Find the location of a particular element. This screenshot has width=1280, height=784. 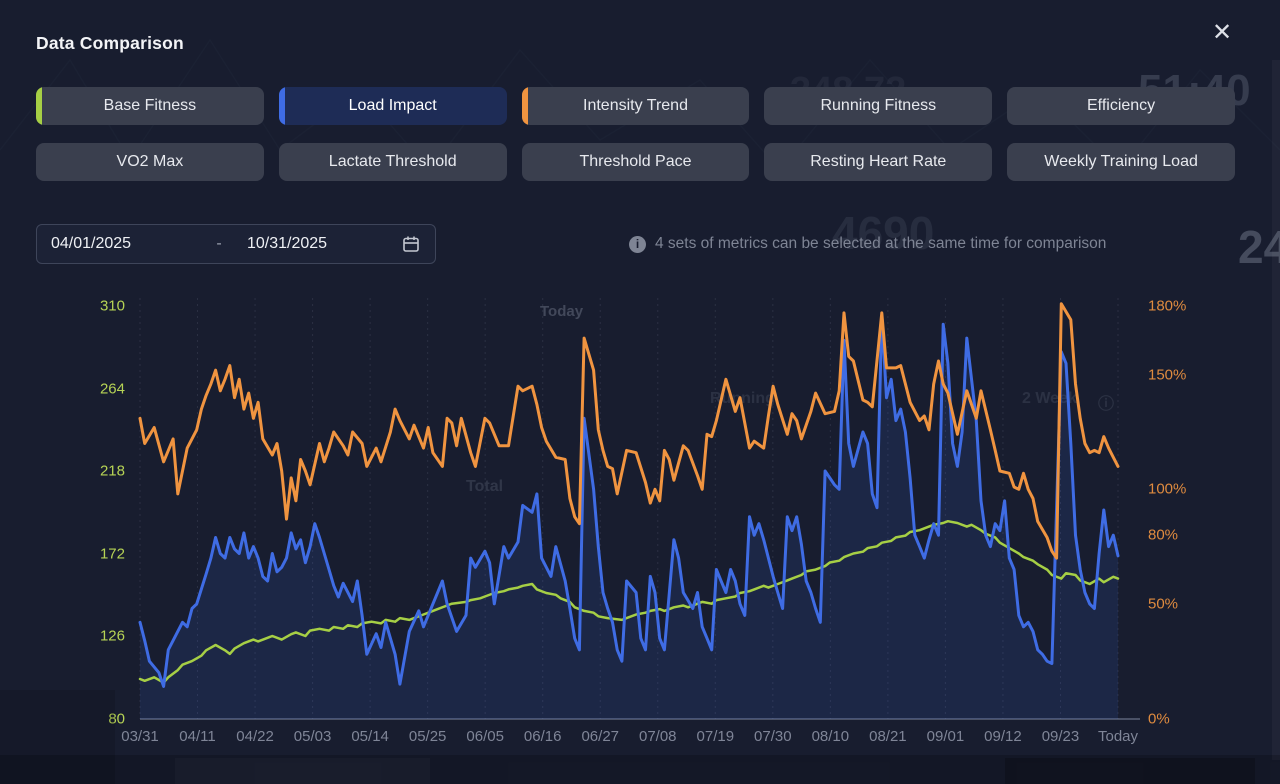

metric-button-resting-heart-rate: Resting Heart Rate is located at coordinates (878, 162).